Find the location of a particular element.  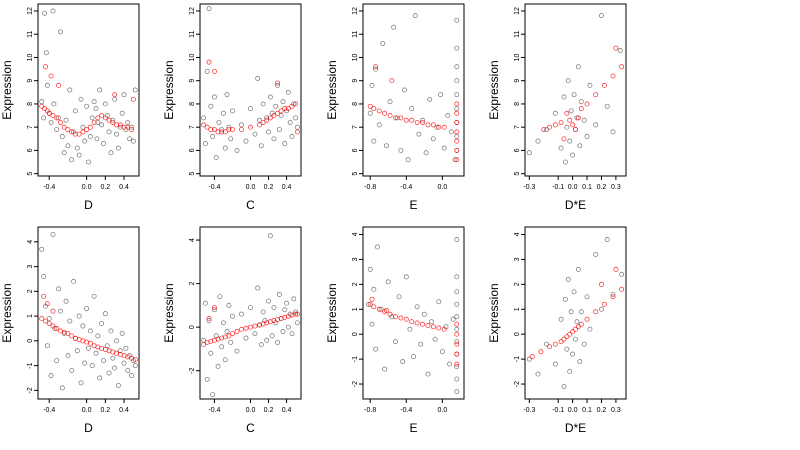

y-tick-label: -1 is located at coordinates (30, 365).